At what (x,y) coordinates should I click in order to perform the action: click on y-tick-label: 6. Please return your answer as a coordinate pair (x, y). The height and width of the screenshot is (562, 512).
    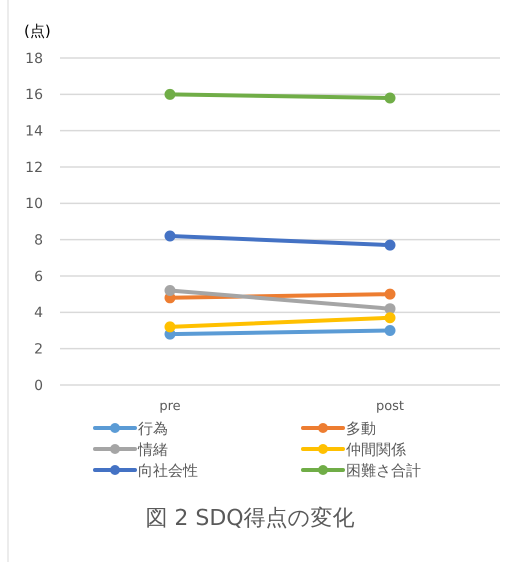
    Looking at the image, I should click on (39, 276).